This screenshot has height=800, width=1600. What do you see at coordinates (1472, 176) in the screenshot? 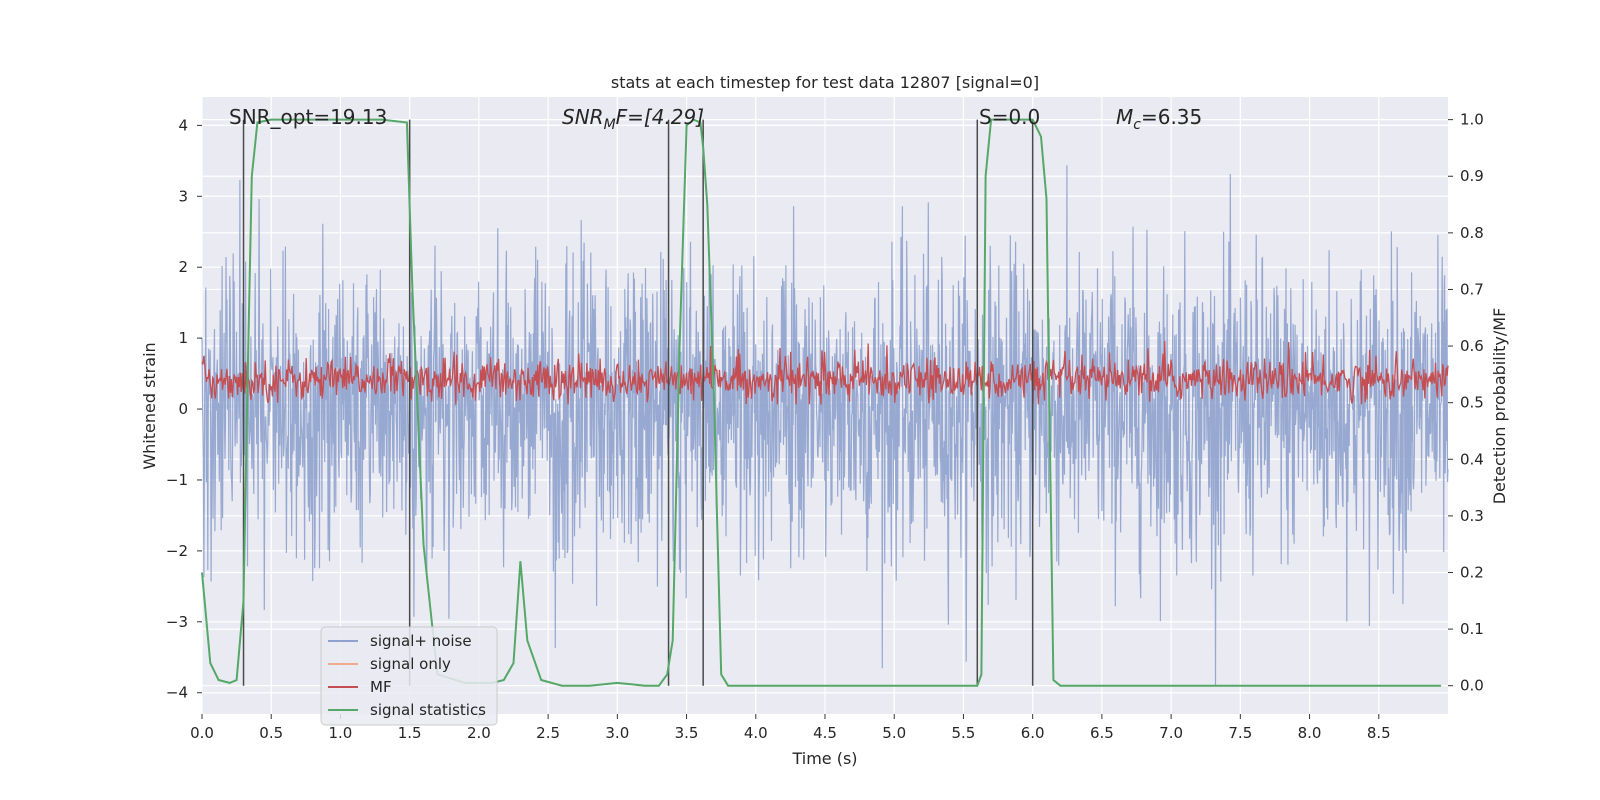
I see `yr-tick-label-1: 0.9` at bounding box center [1472, 176].